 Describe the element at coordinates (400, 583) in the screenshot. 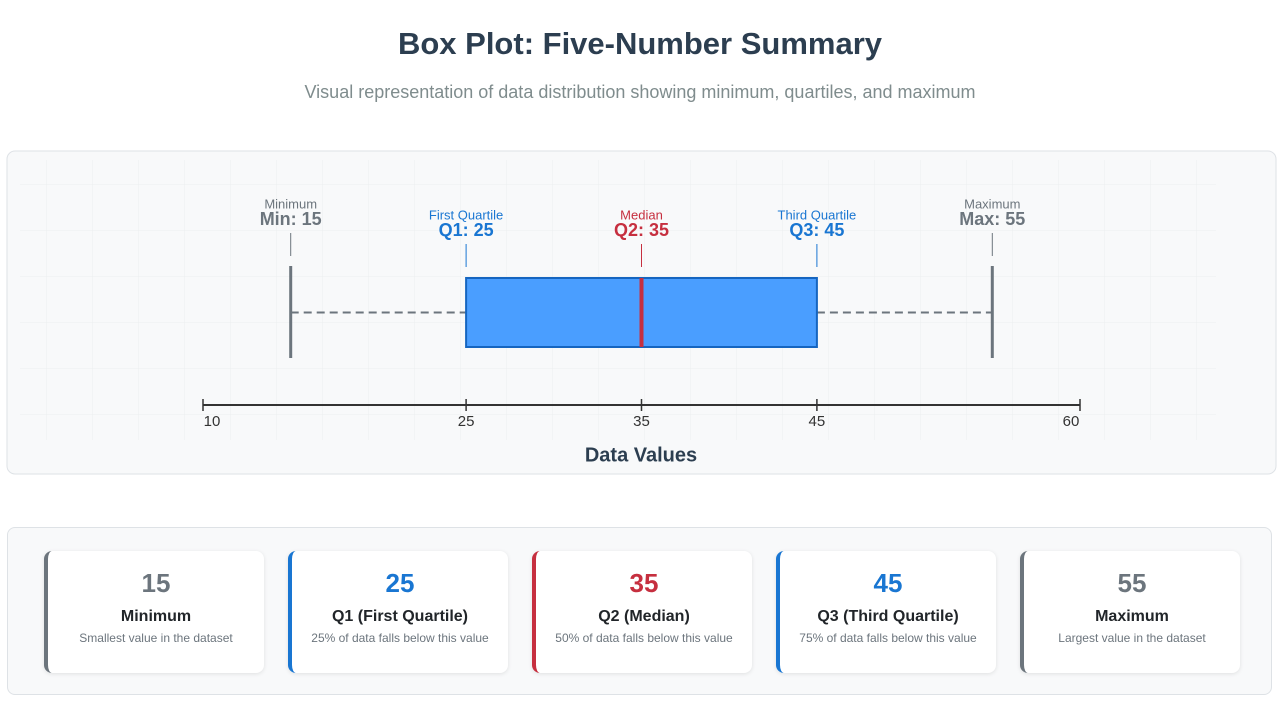

I see `card-value: 25` at that location.